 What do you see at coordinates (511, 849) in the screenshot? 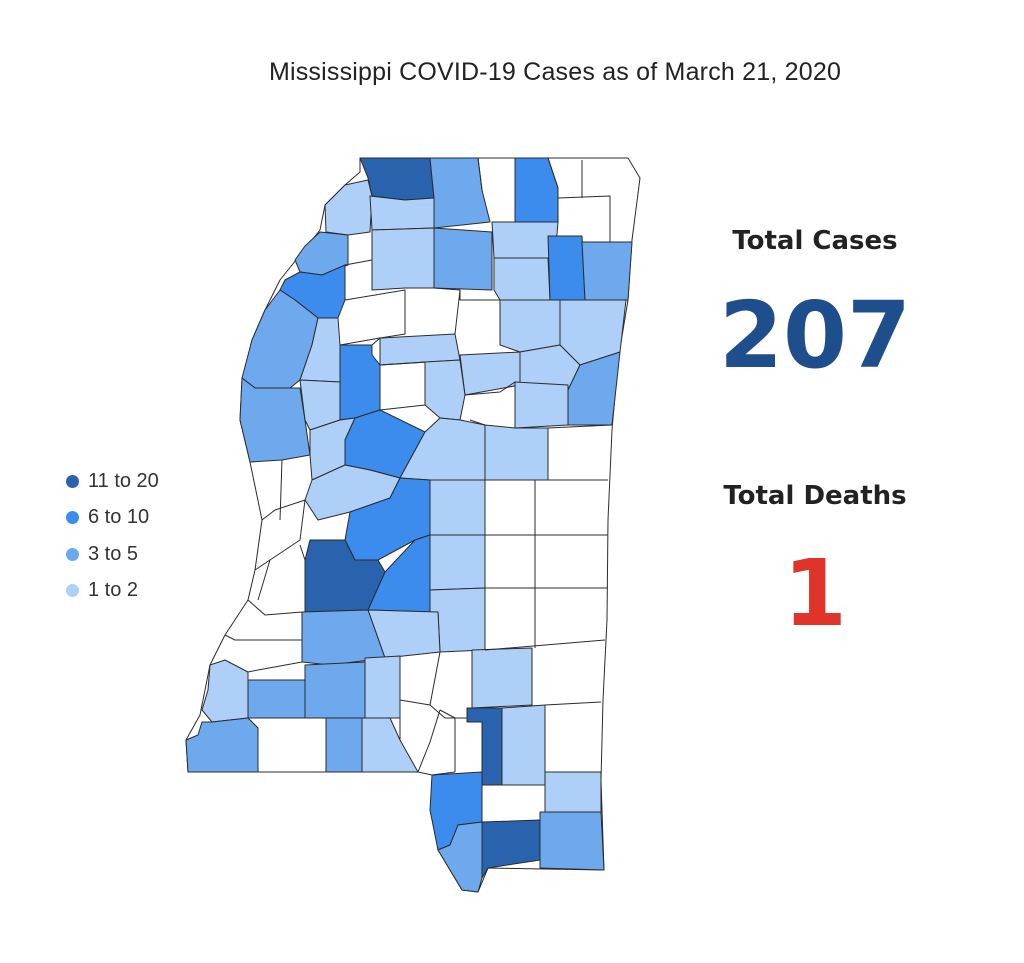
I see `county-dark` at bounding box center [511, 849].